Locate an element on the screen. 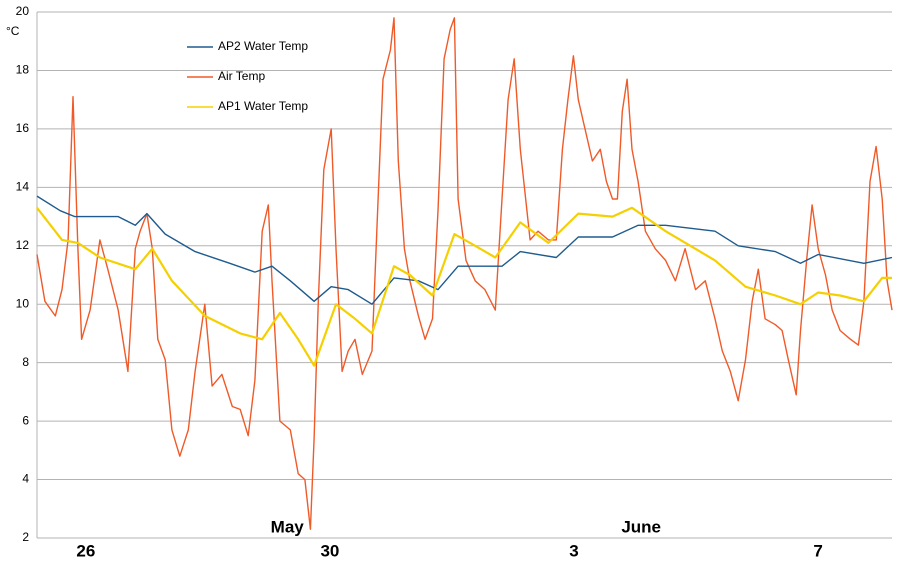 Image resolution: width=900 pixels, height=585 pixels. y-unit: °C is located at coordinates (13, 31).